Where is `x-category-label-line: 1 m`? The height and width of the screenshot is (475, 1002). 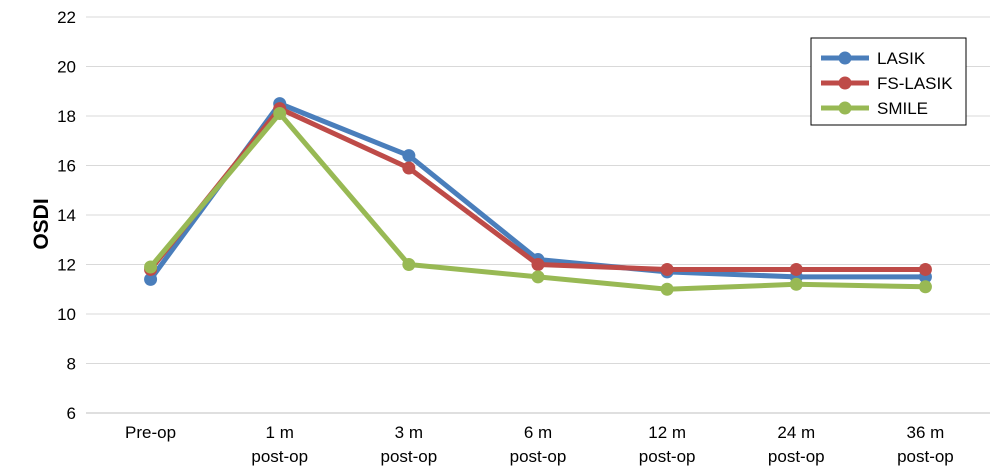
x-category-label-line: 1 m is located at coordinates (280, 432).